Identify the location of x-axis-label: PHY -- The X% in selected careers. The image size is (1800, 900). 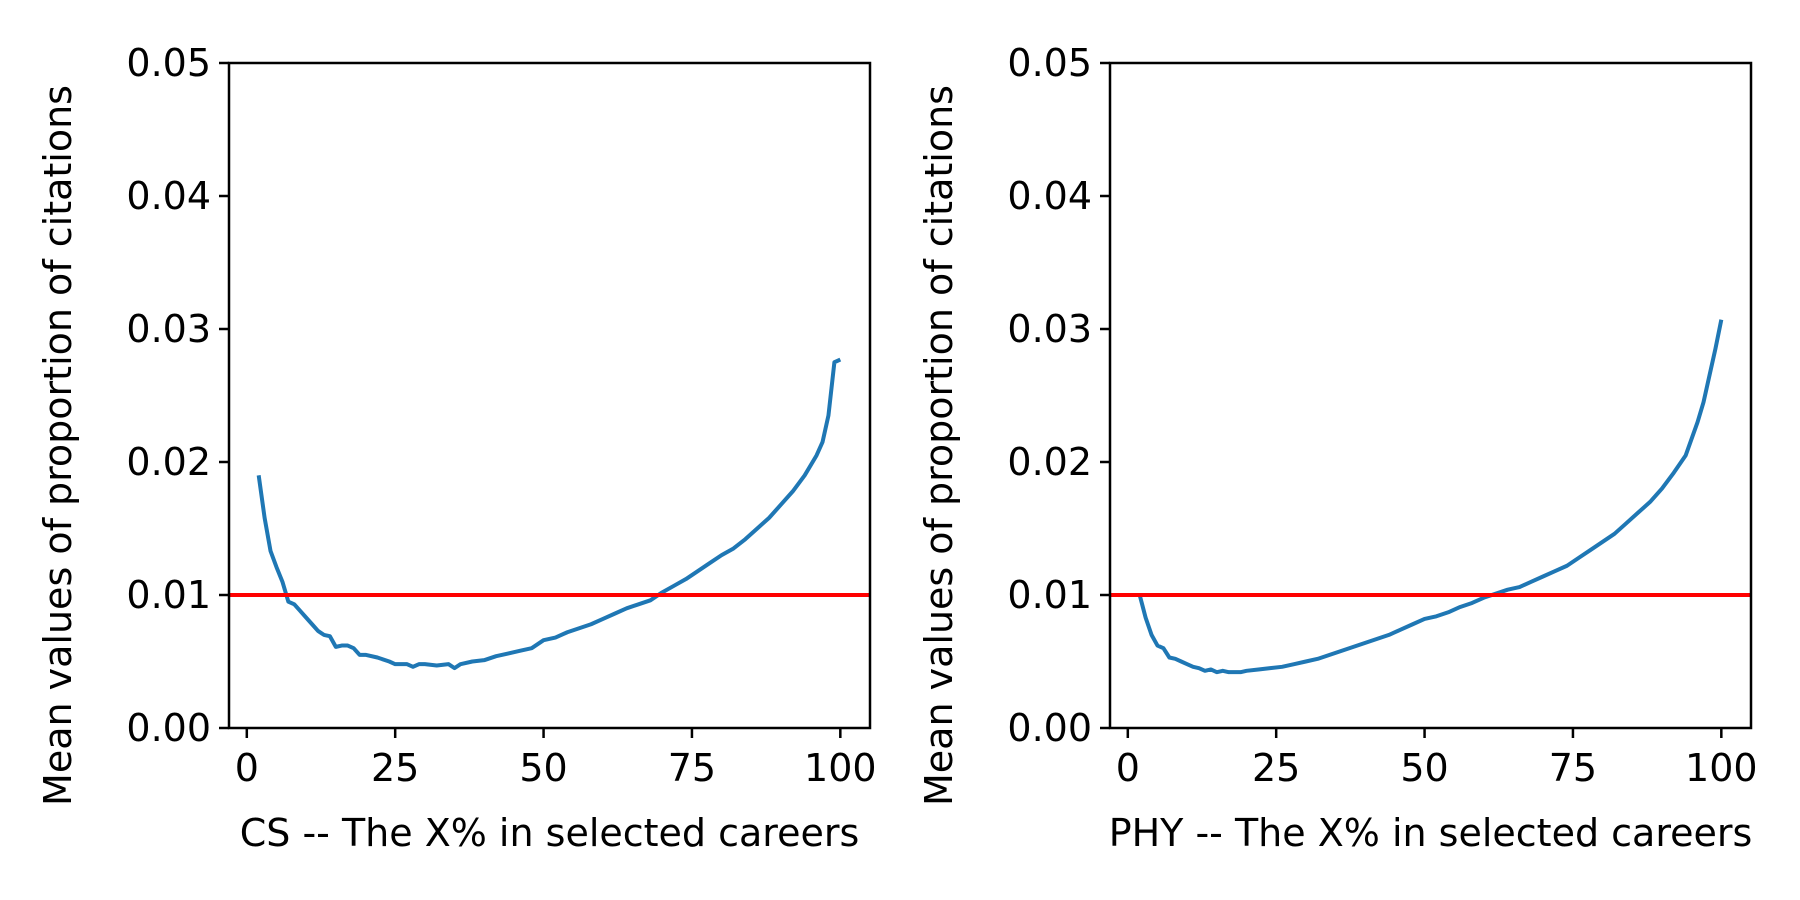
(1431, 833).